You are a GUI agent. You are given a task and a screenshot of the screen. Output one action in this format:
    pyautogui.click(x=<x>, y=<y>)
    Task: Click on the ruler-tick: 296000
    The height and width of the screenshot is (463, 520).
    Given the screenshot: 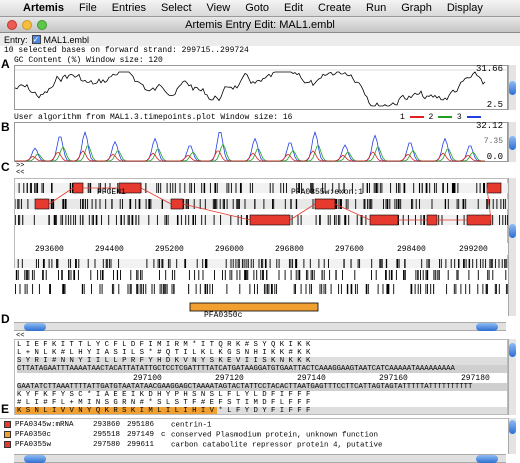 What is the action you would take?
    pyautogui.click(x=229, y=249)
    